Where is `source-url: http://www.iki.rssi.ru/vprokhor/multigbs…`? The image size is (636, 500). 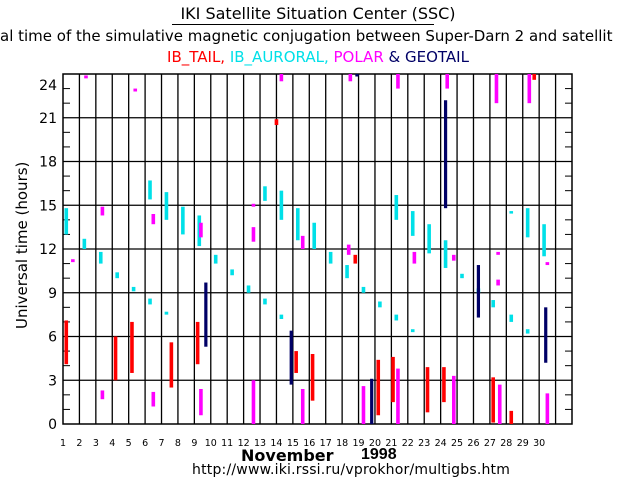 source-url: http://www.iki.rssi.ru/vprokhor/multigbs… is located at coordinates (351, 470).